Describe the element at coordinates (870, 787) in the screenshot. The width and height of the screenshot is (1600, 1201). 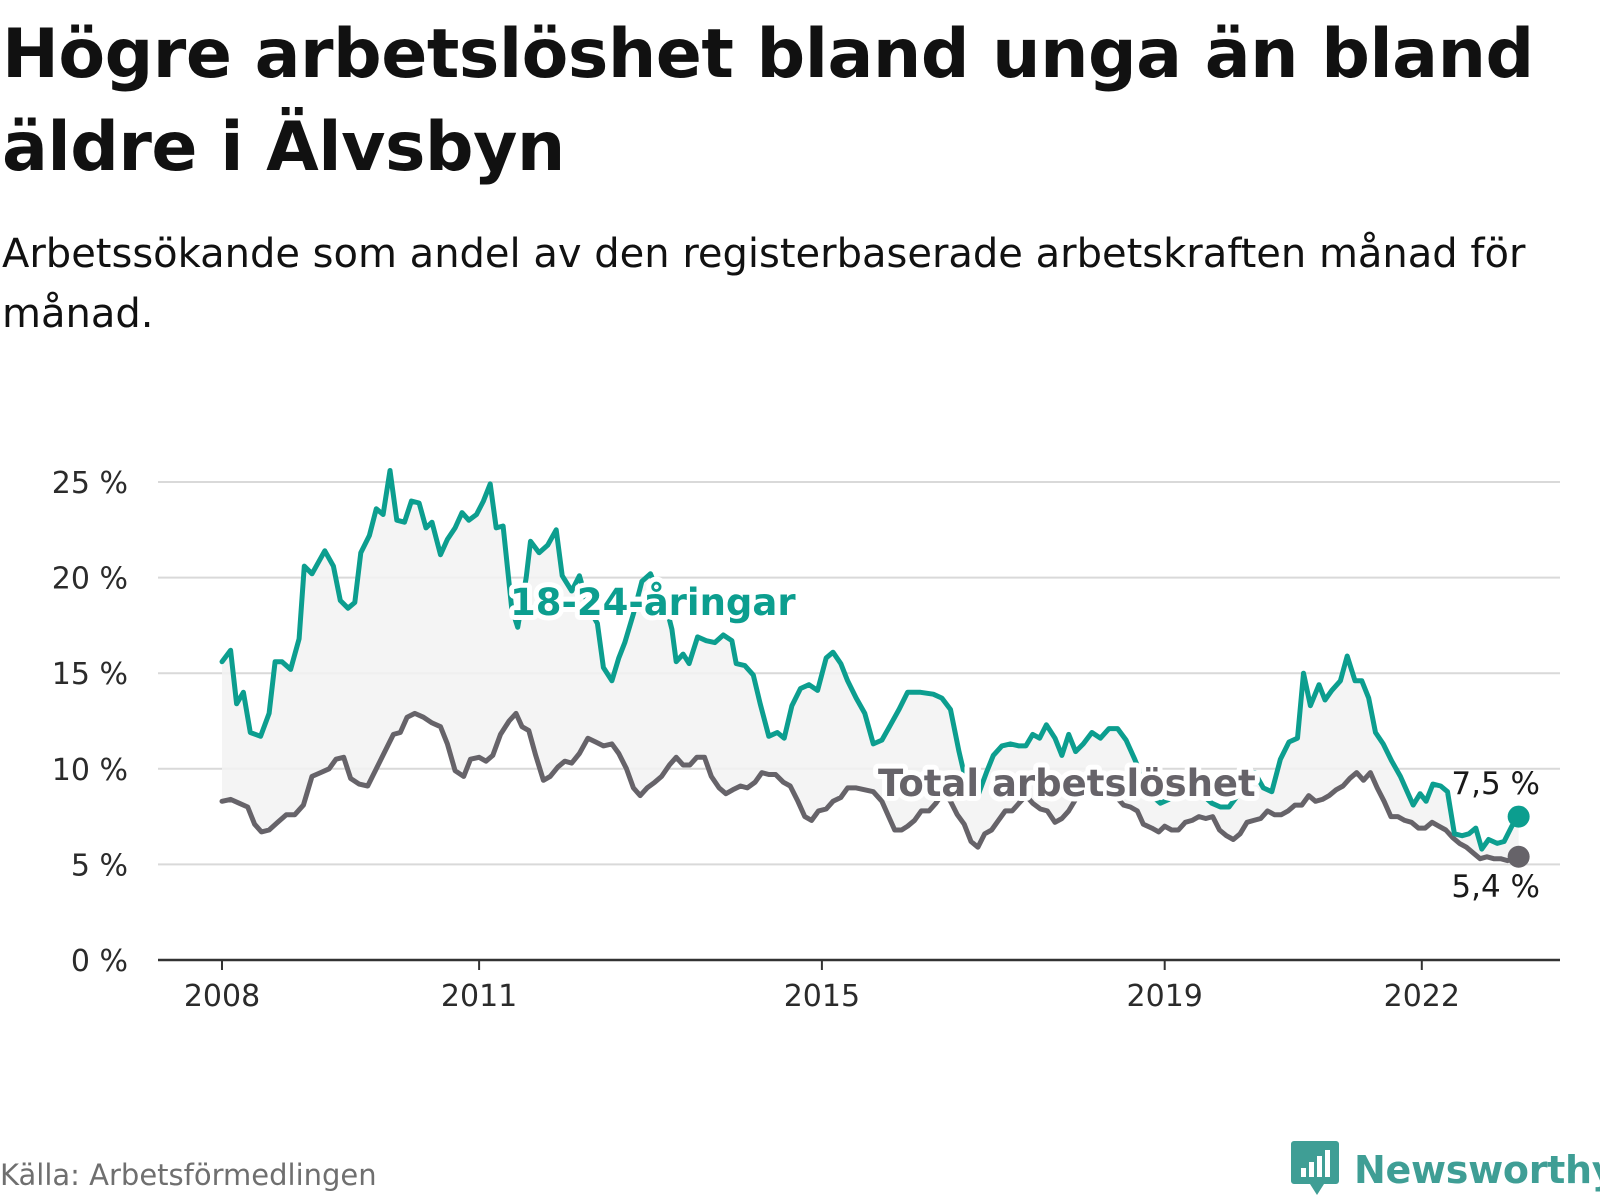
I see `series-line-total` at that location.